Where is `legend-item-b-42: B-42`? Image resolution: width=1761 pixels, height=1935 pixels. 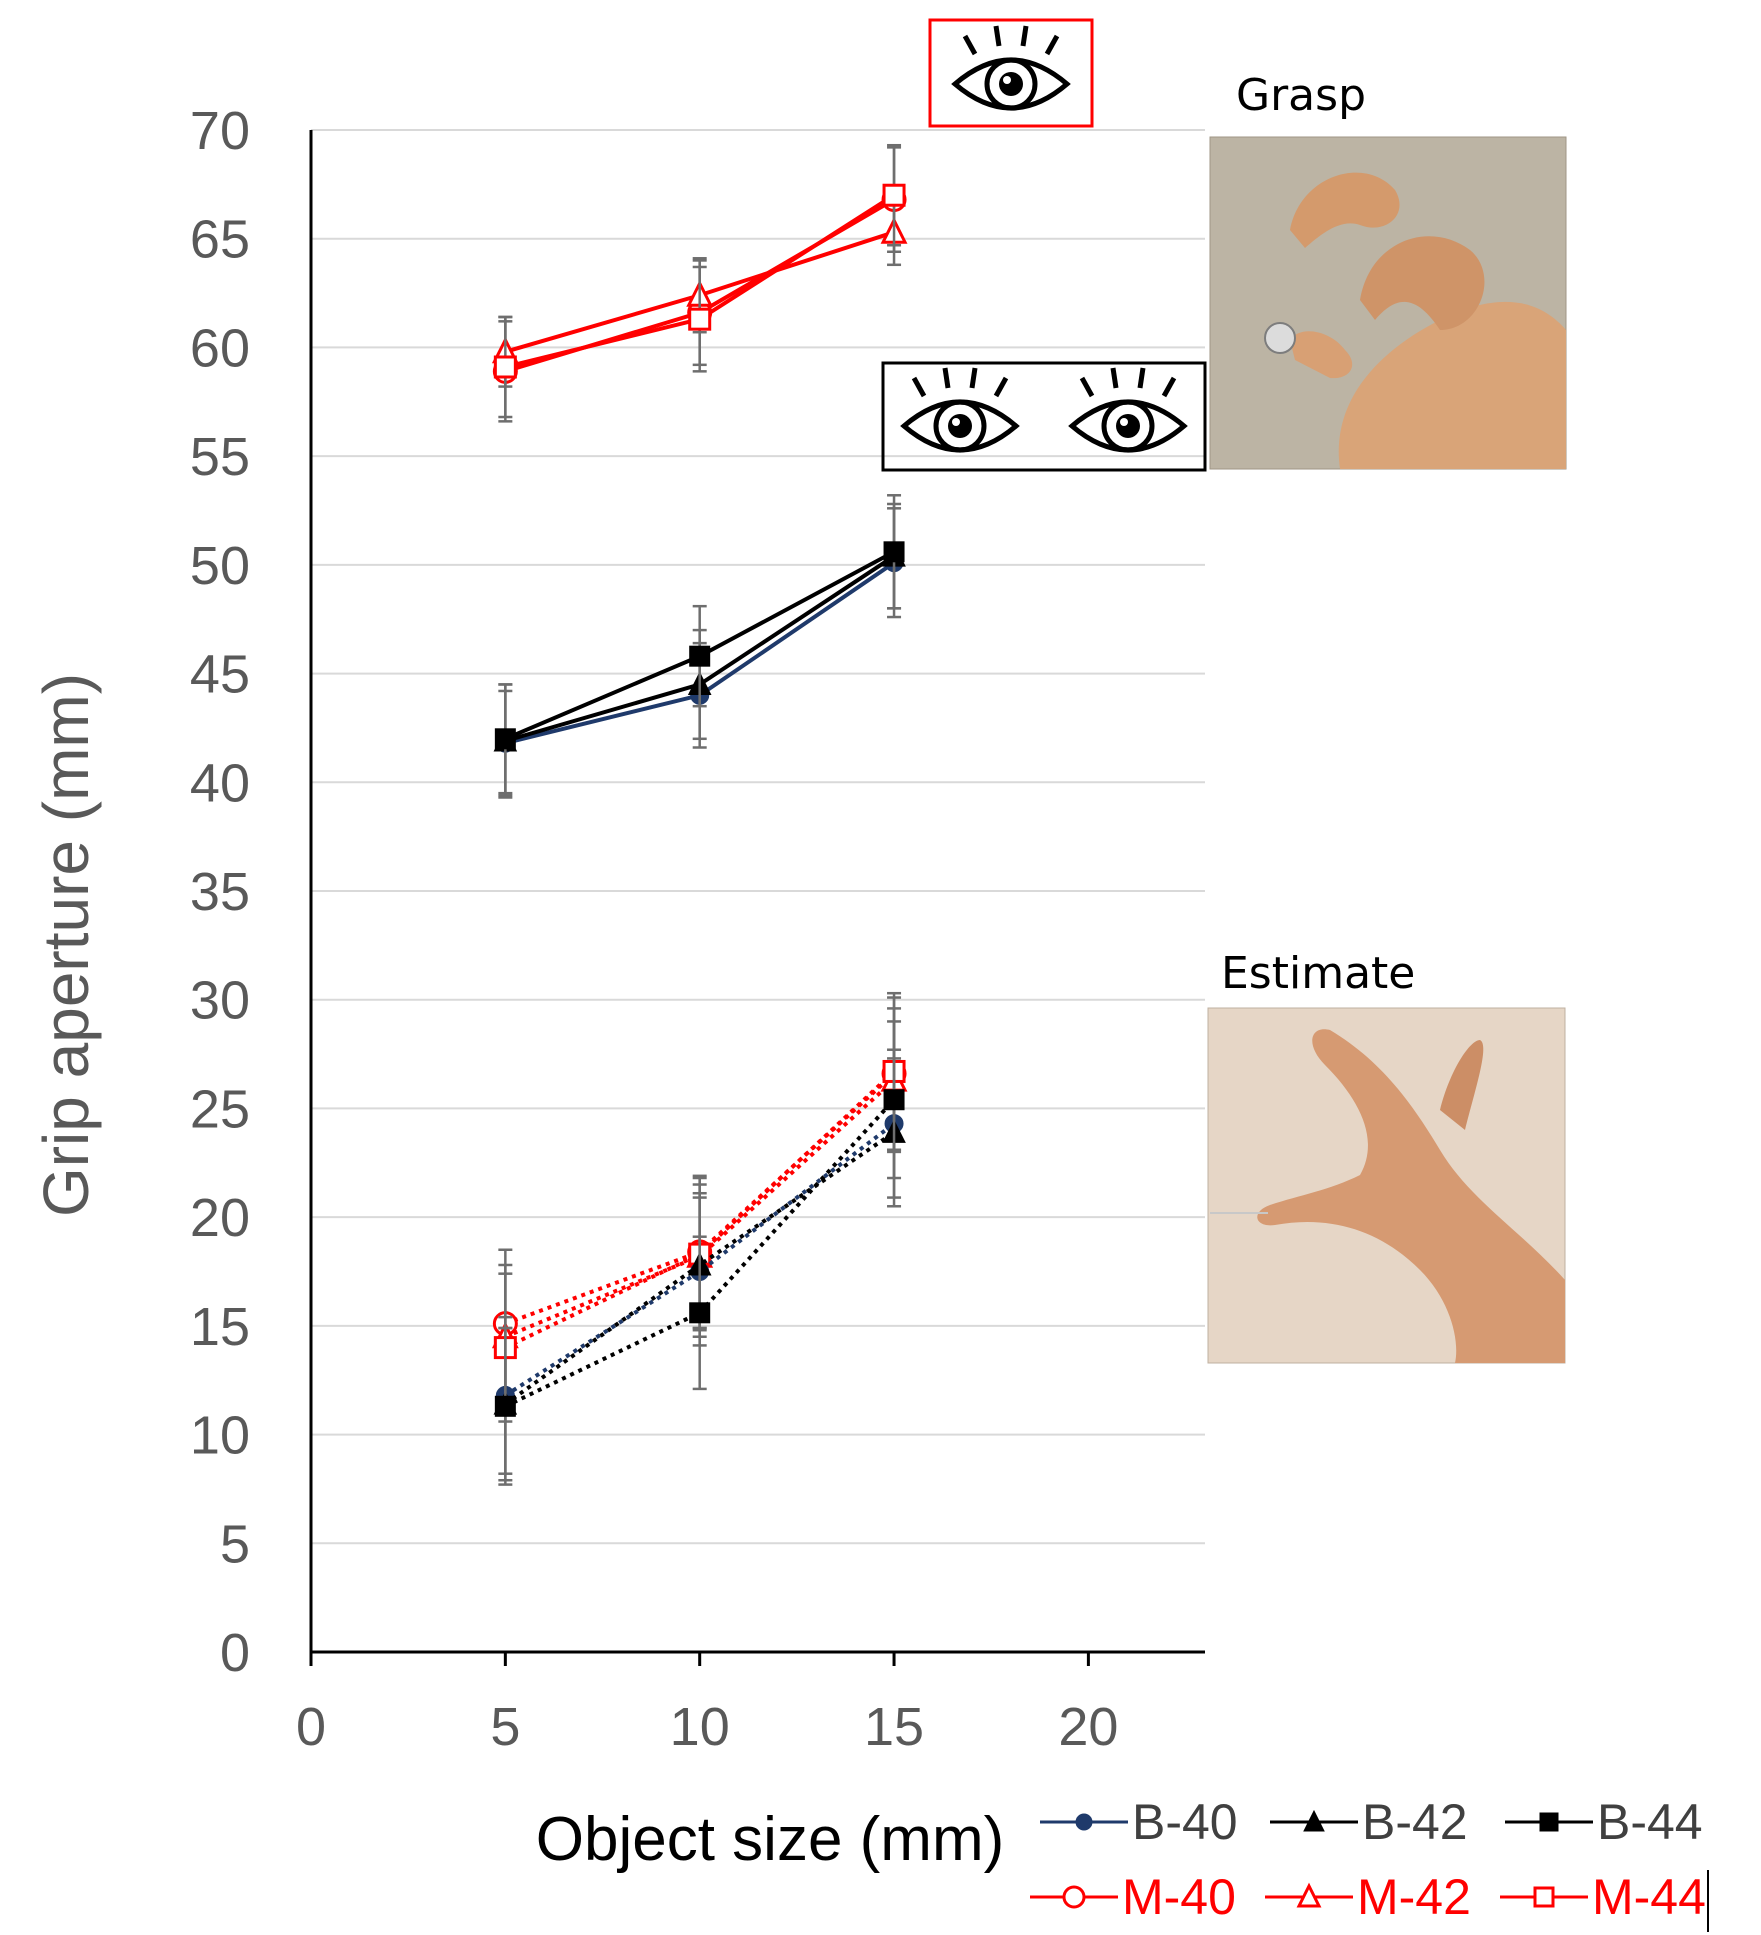 legend-item-b-42: B-42 is located at coordinates (1369, 1822).